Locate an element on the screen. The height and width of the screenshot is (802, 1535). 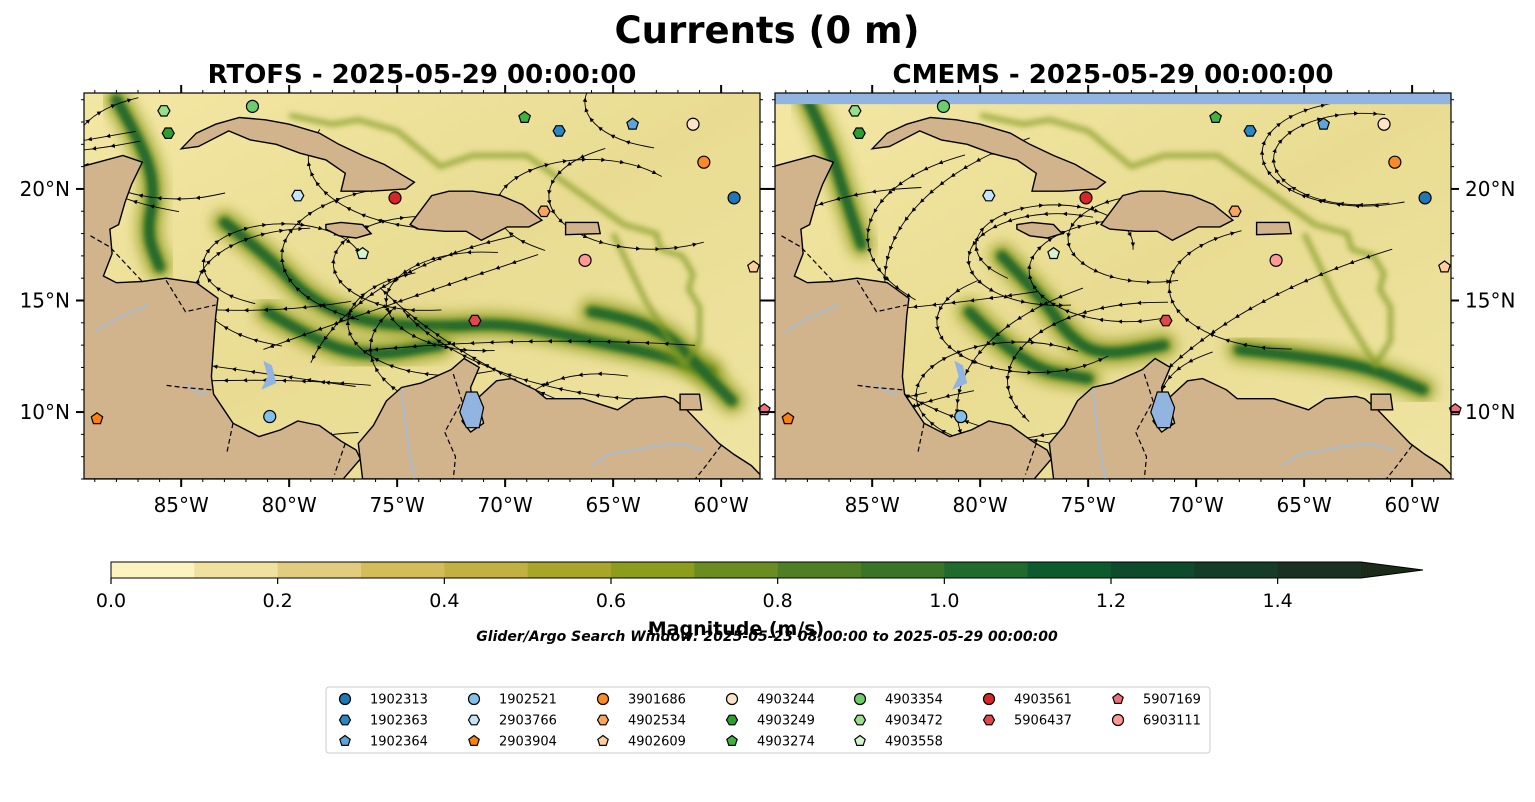
hispaniola is located at coordinates (1167, 216).